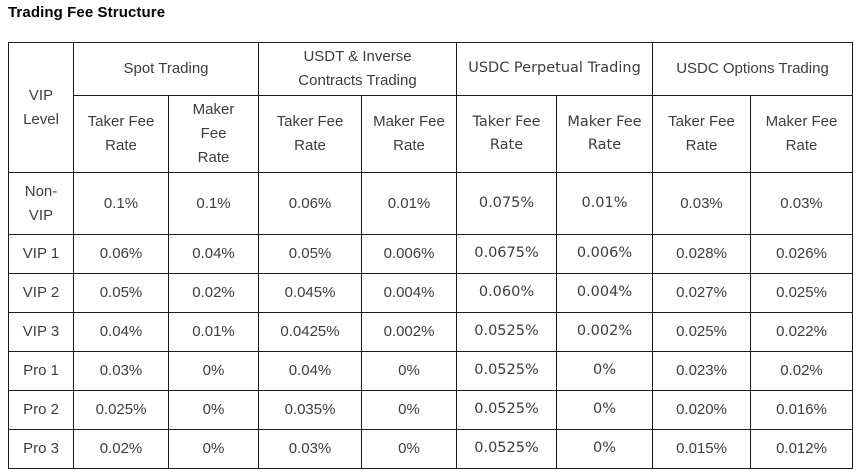 Image resolution: width=859 pixels, height=472 pixels. What do you see at coordinates (41, 449) in the screenshot?
I see `vip-level-cell: Pro 3` at bounding box center [41, 449].